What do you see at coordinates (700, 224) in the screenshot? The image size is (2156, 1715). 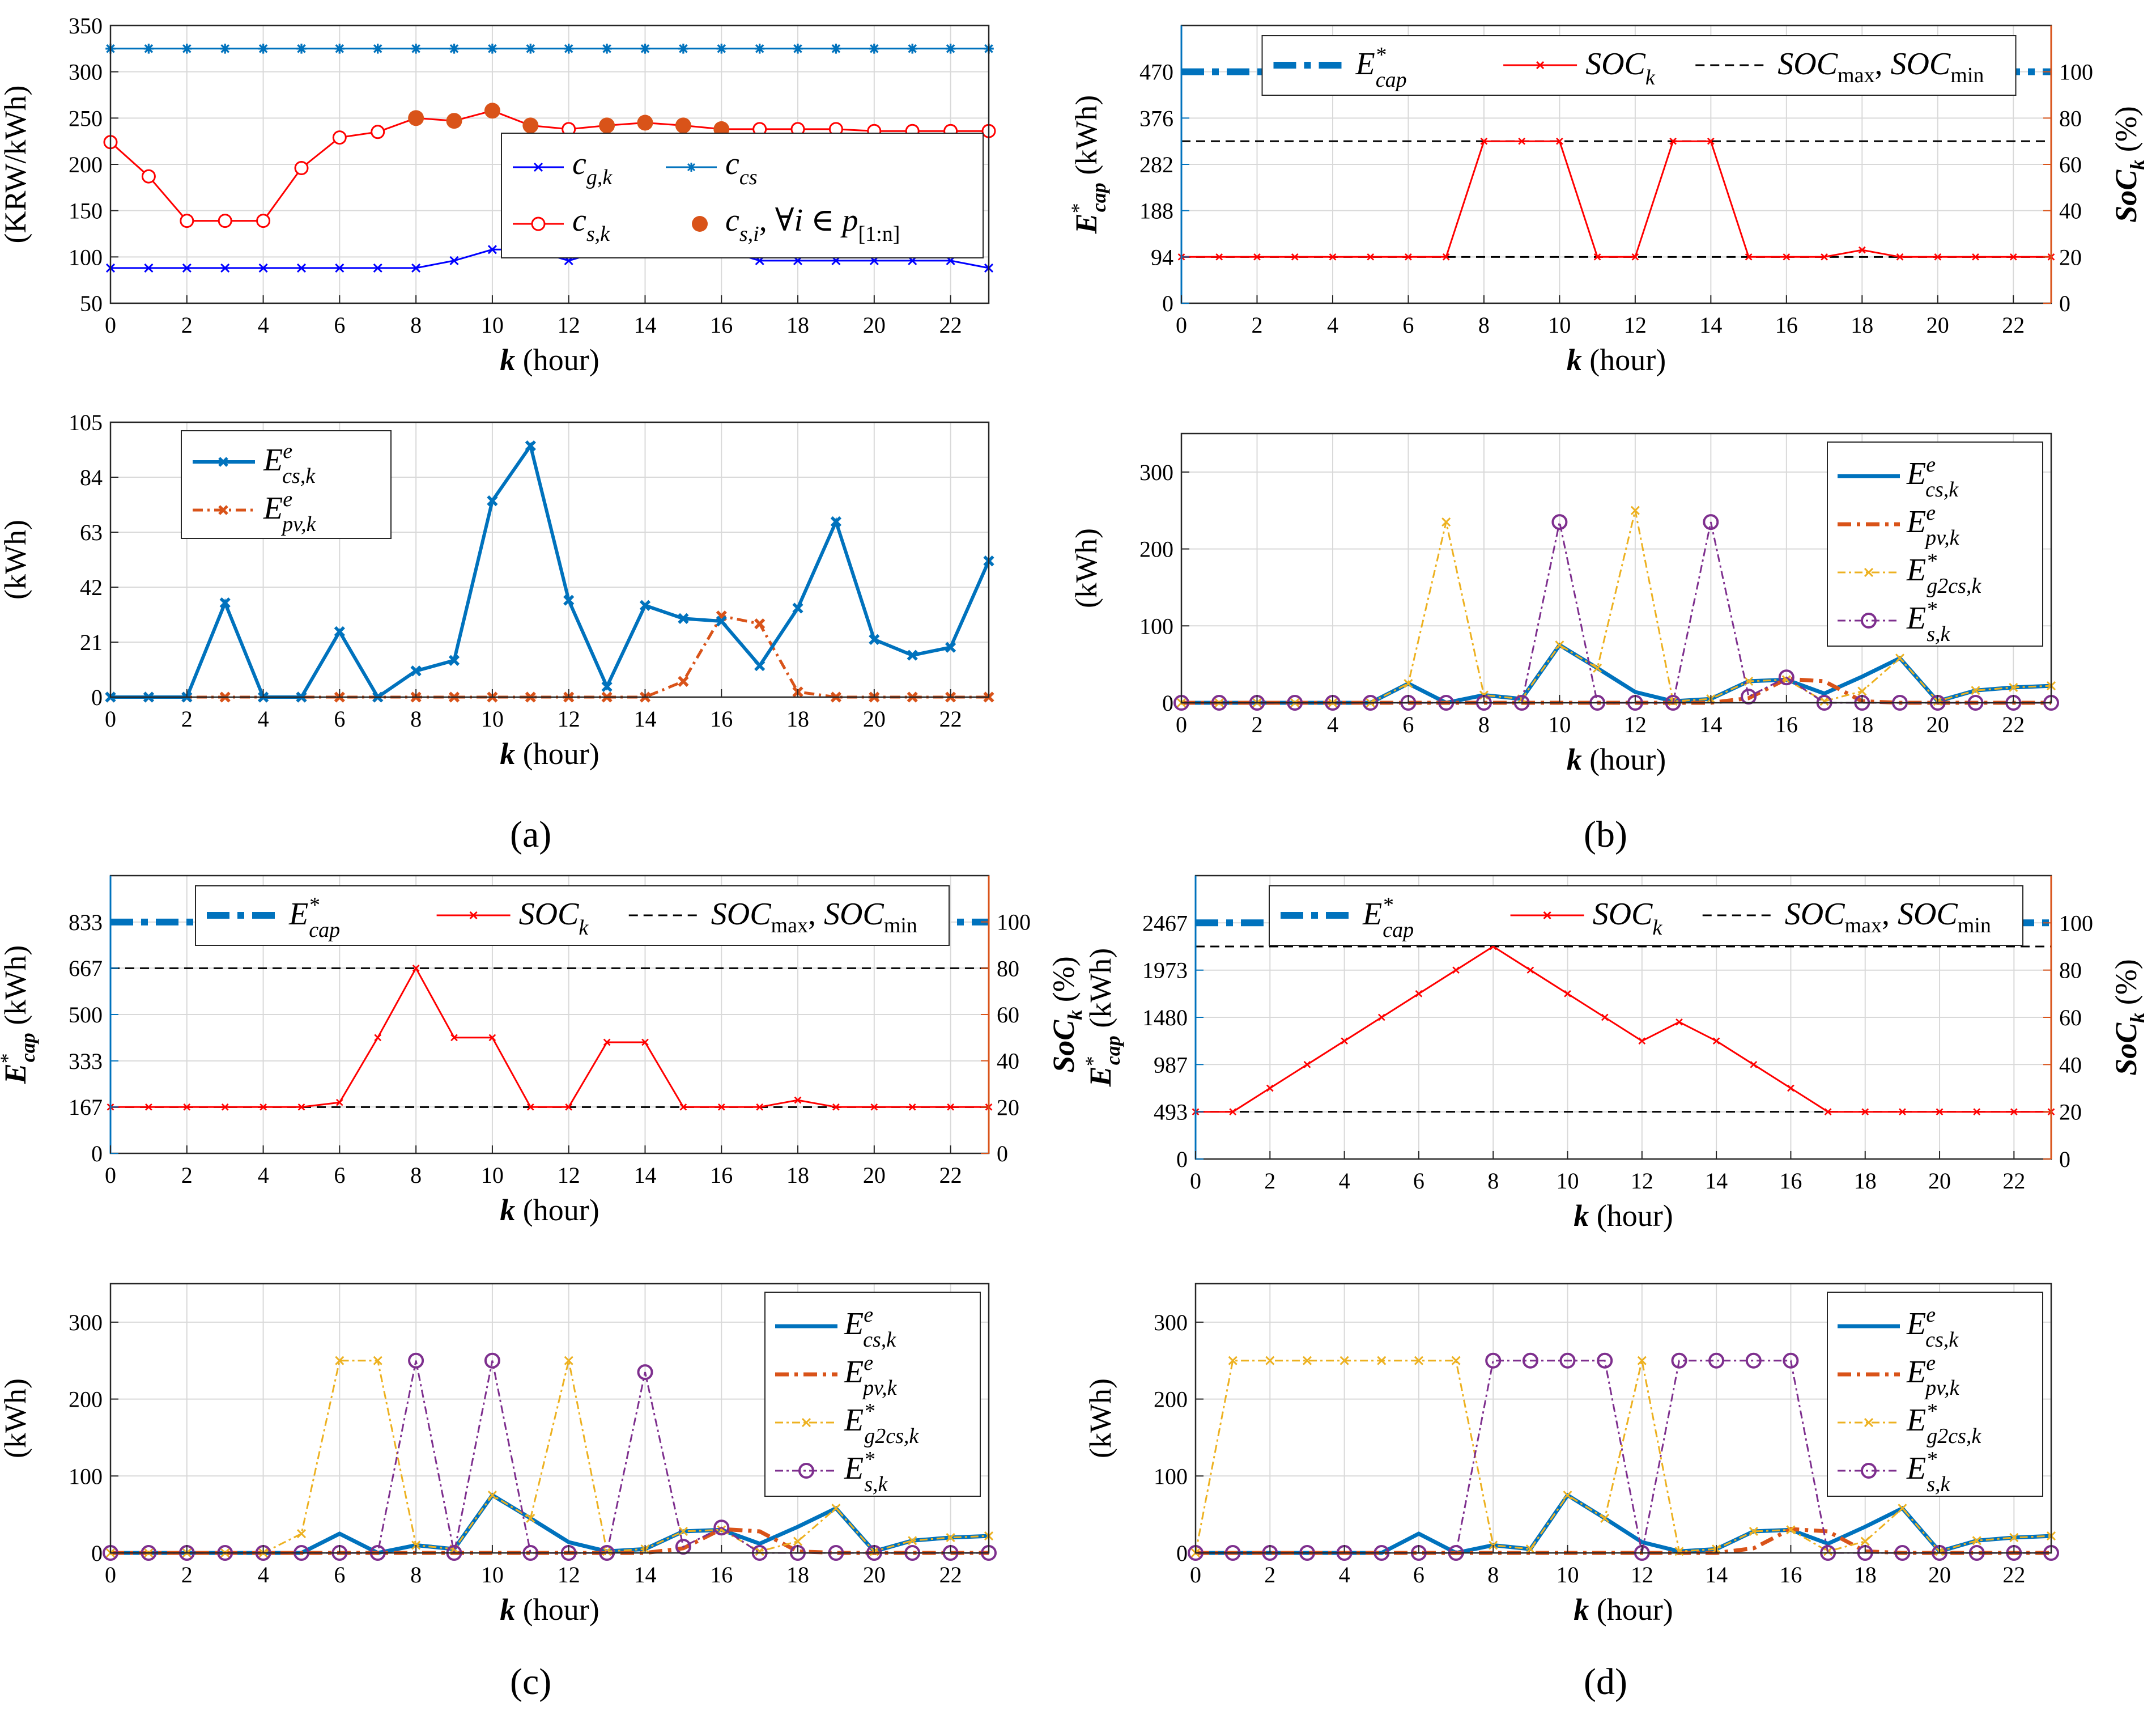 I see `a-top-legend-marker-csi` at bounding box center [700, 224].